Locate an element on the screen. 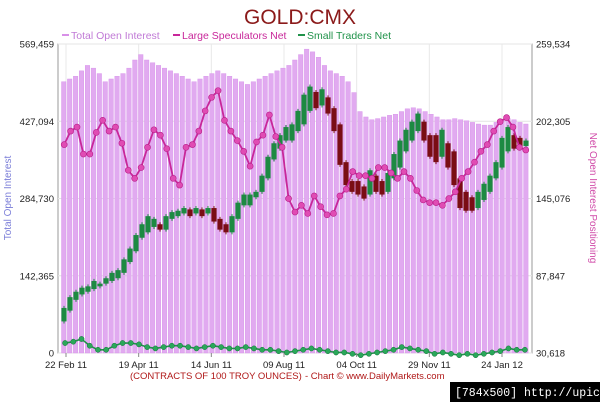 Image resolution: width=600 pixels, height=402 pixels. x-tick-label: 22 Feb 11 is located at coordinates (66, 365).